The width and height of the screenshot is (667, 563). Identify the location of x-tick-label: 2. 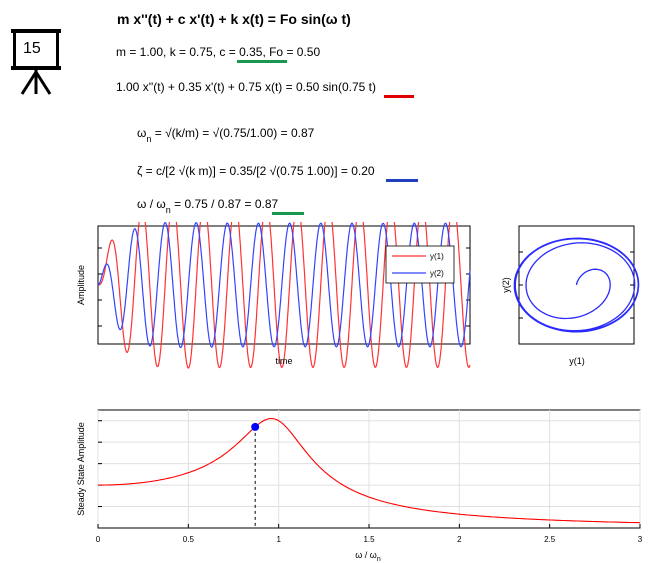
(459, 539).